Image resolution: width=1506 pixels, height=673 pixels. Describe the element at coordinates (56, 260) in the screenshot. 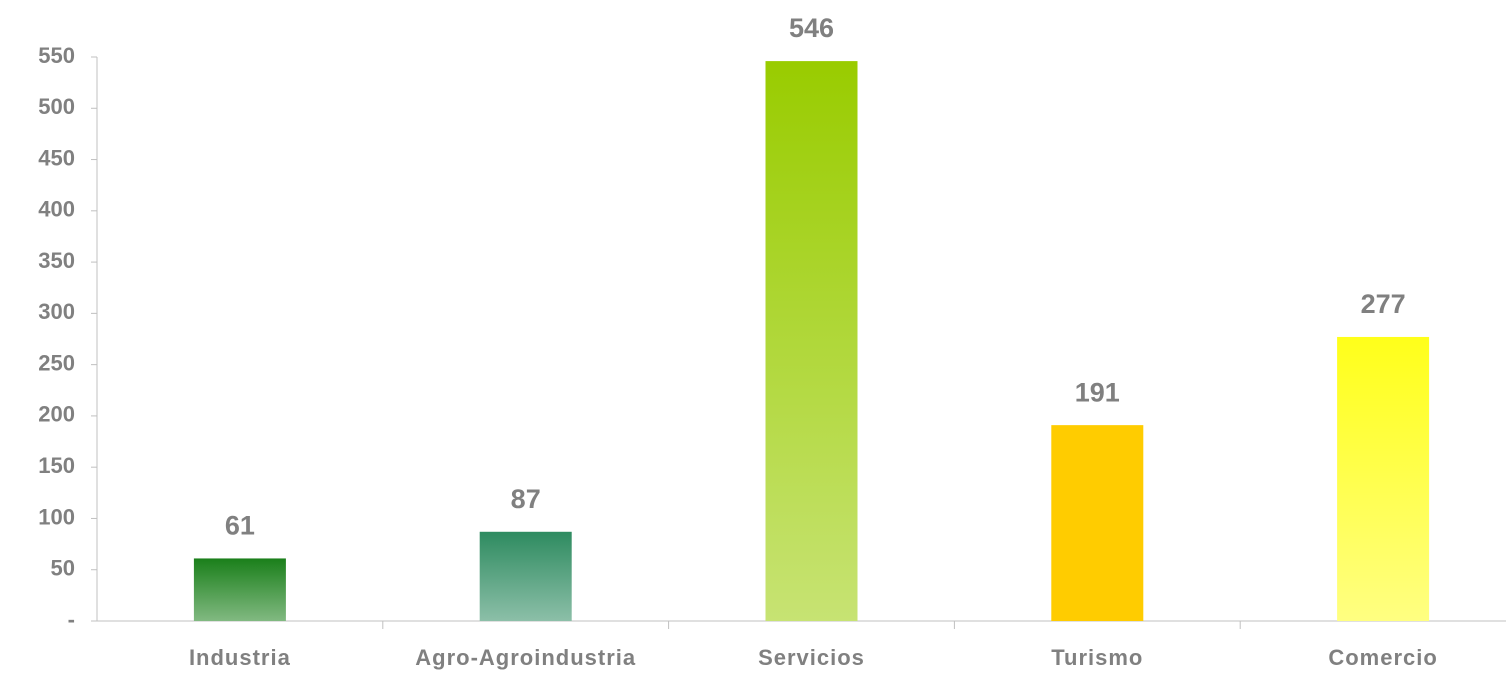

I see `y-tick-label: 350` at that location.